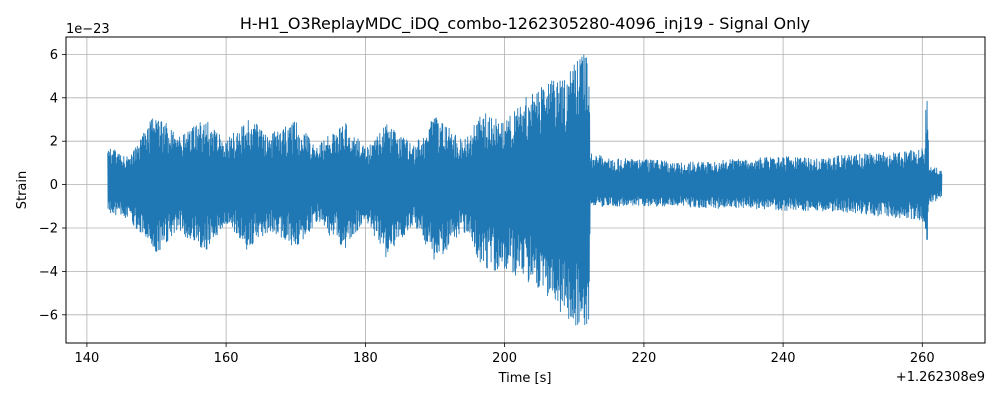 This screenshot has width=1000, height=400. What do you see at coordinates (525, 378) in the screenshot?
I see `x-axis-label: Time [s]` at bounding box center [525, 378].